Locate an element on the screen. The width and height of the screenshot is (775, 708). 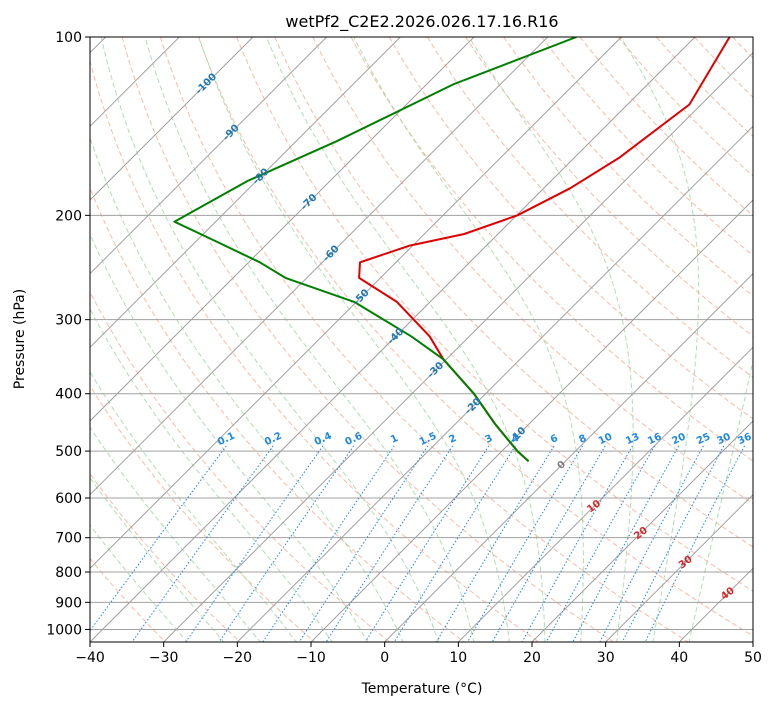
x-tick-label: −30 is located at coordinates (164, 658).